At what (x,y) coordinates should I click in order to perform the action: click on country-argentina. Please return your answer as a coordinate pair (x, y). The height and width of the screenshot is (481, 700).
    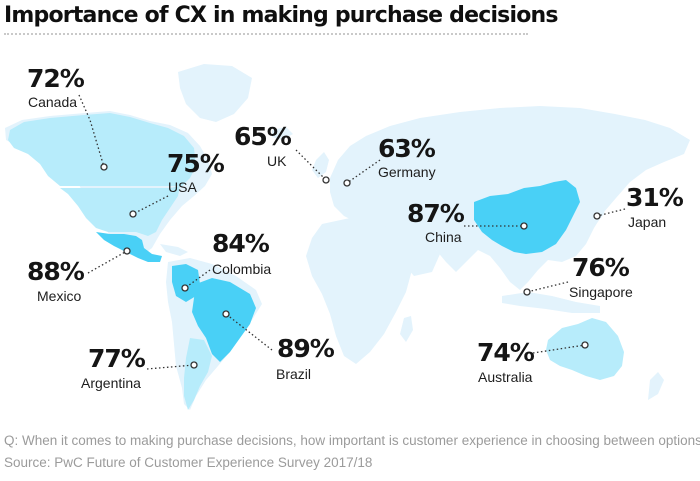
    Looking at the image, I should click on (198, 374).